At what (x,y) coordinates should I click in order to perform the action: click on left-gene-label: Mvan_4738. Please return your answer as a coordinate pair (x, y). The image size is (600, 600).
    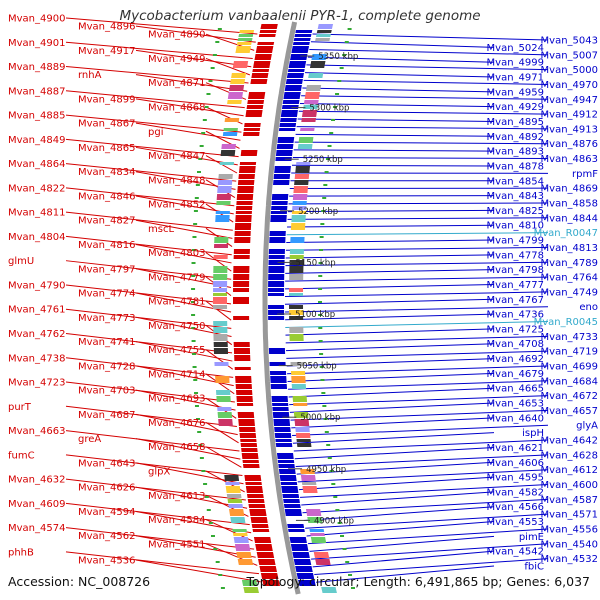
    Looking at the image, I should click on (36, 358).